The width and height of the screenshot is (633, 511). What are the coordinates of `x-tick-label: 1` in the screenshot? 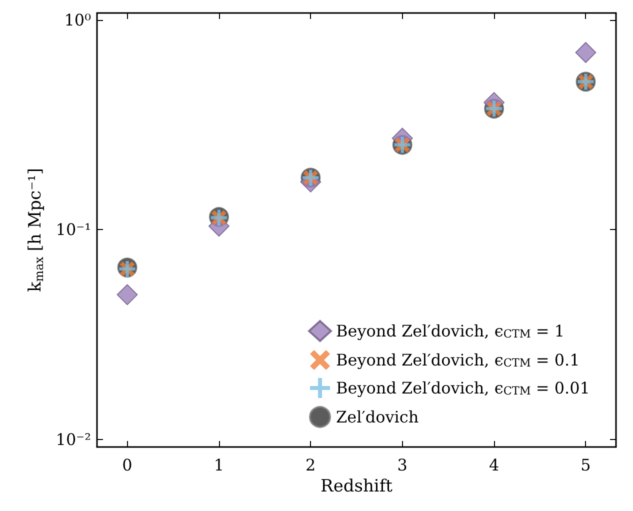 It's located at (219, 465).